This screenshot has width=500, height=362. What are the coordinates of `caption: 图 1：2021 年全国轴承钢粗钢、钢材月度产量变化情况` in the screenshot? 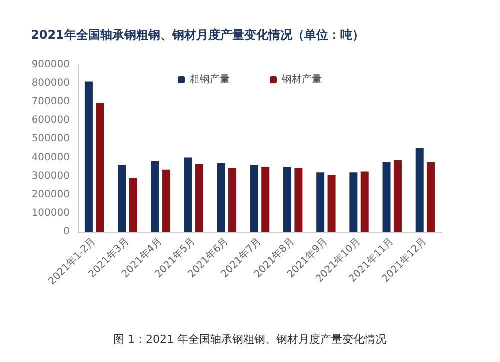 It's located at (250, 339).